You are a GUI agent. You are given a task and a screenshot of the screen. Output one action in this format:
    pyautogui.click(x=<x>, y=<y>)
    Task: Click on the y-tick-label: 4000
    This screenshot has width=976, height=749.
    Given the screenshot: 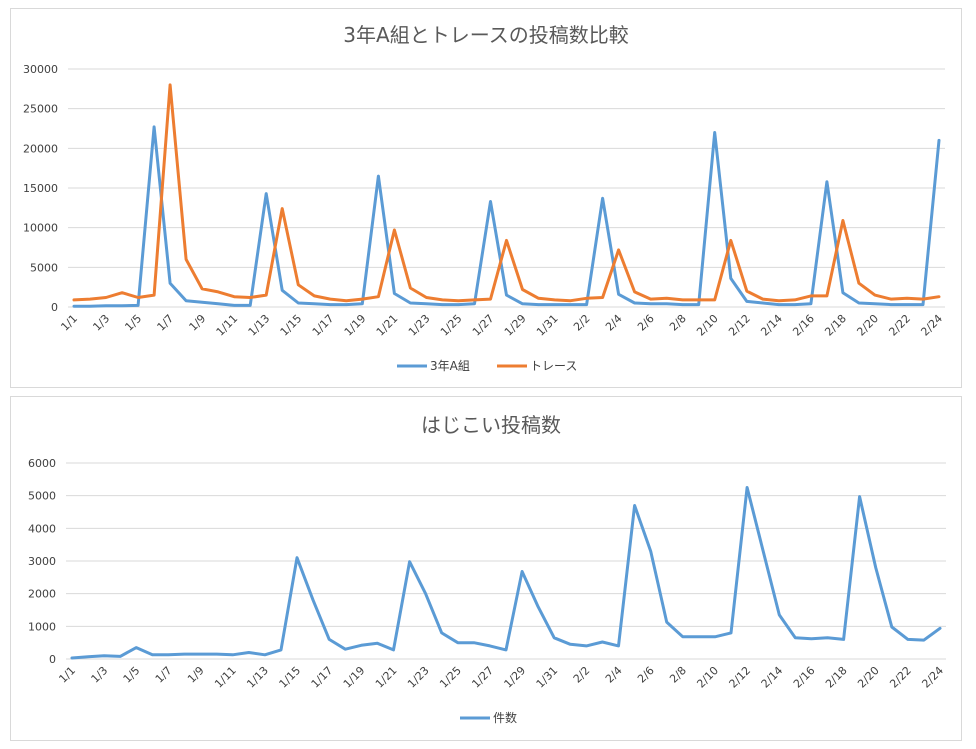 What is the action you would take?
    pyautogui.click(x=42, y=528)
    